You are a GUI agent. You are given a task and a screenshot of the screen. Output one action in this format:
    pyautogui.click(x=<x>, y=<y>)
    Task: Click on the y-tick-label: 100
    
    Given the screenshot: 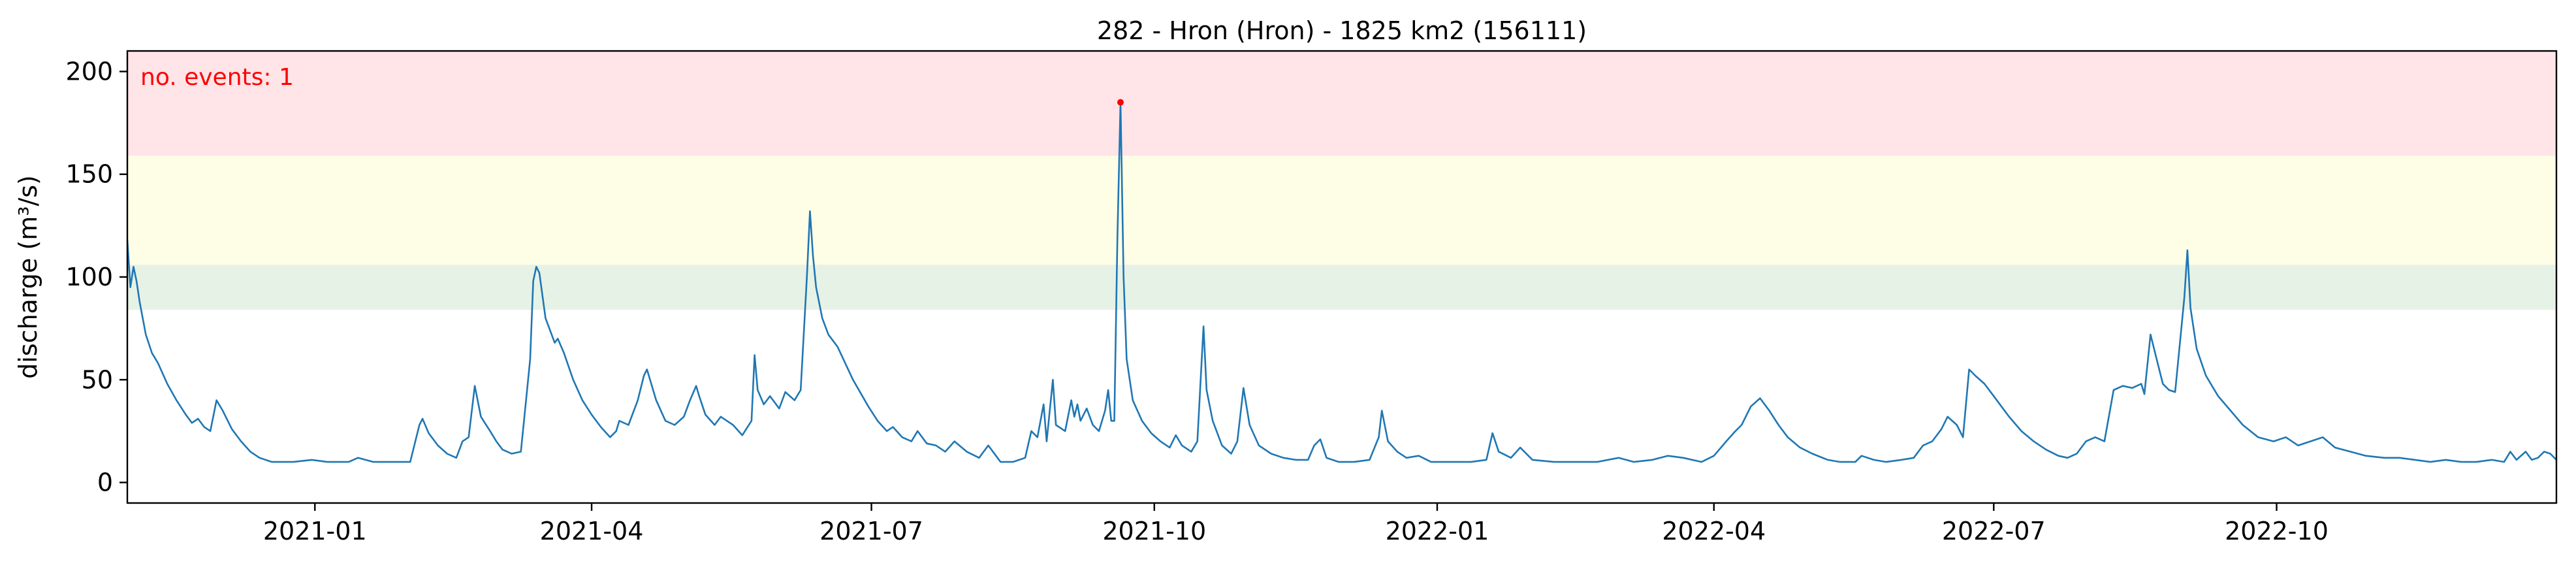 What is the action you would take?
    pyautogui.click(x=89, y=277)
    